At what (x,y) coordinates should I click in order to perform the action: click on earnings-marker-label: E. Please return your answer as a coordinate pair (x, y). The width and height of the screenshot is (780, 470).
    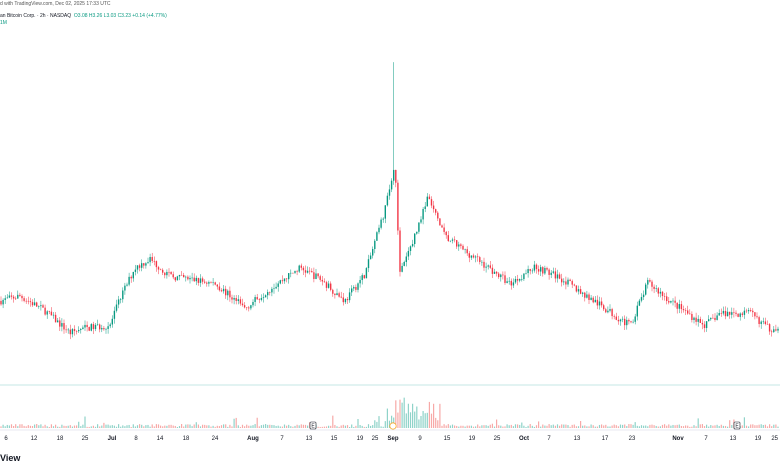
    Looking at the image, I should click on (313, 427).